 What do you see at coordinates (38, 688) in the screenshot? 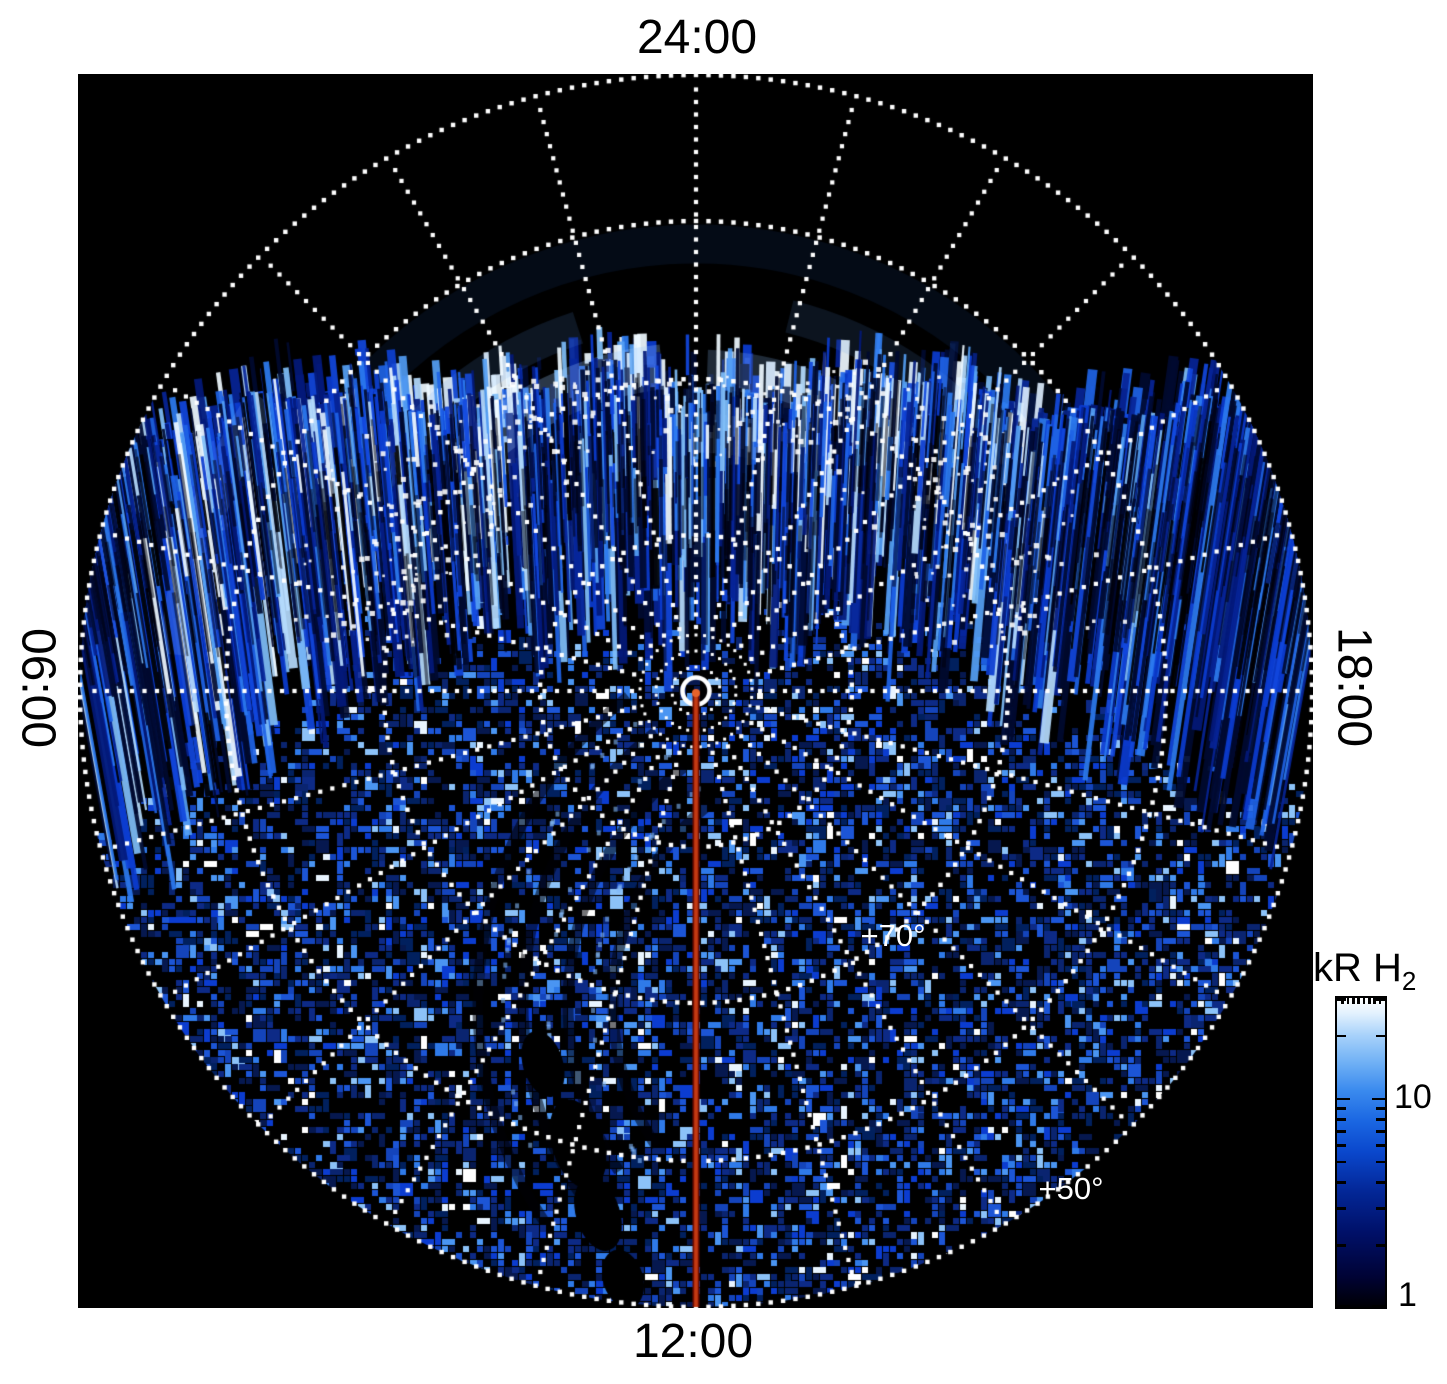
I see `local-time-label-0600: 06:00` at bounding box center [38, 688].